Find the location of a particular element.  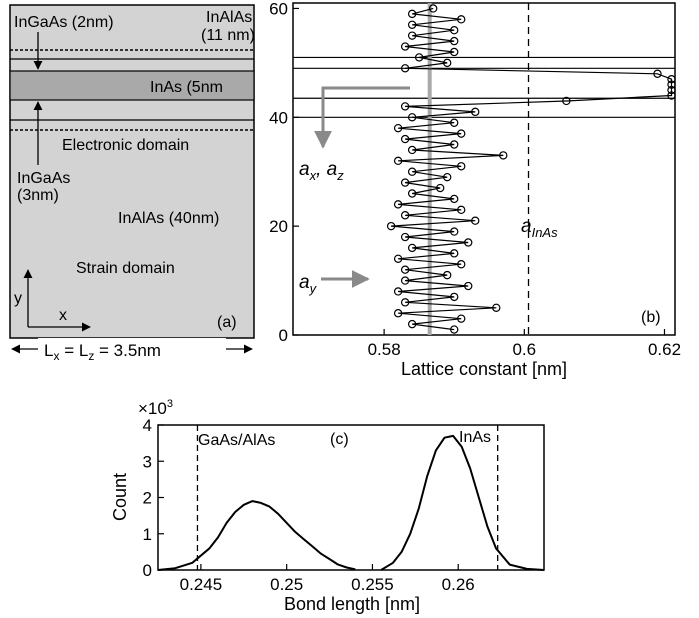

panel-c-xlabel: Bond length [nm] is located at coordinates (352, 604).